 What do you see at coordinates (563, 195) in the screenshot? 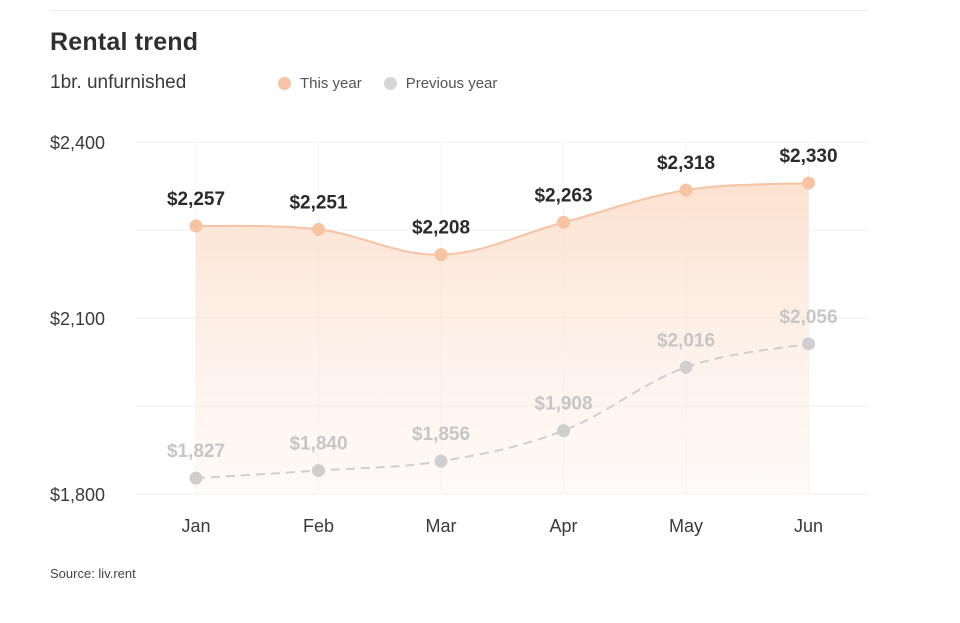
I see `this-year-data-label: $2,263` at bounding box center [563, 195].